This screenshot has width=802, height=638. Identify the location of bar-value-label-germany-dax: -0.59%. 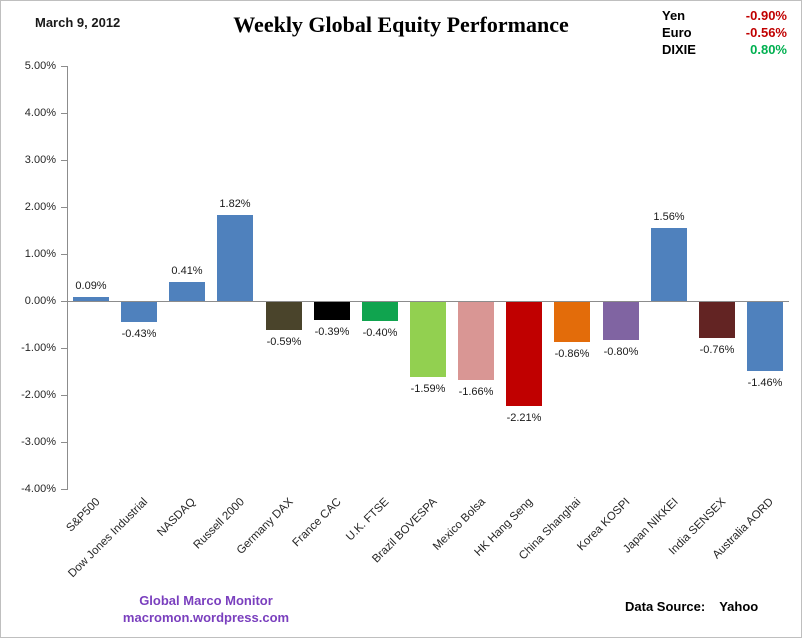
(284, 342).